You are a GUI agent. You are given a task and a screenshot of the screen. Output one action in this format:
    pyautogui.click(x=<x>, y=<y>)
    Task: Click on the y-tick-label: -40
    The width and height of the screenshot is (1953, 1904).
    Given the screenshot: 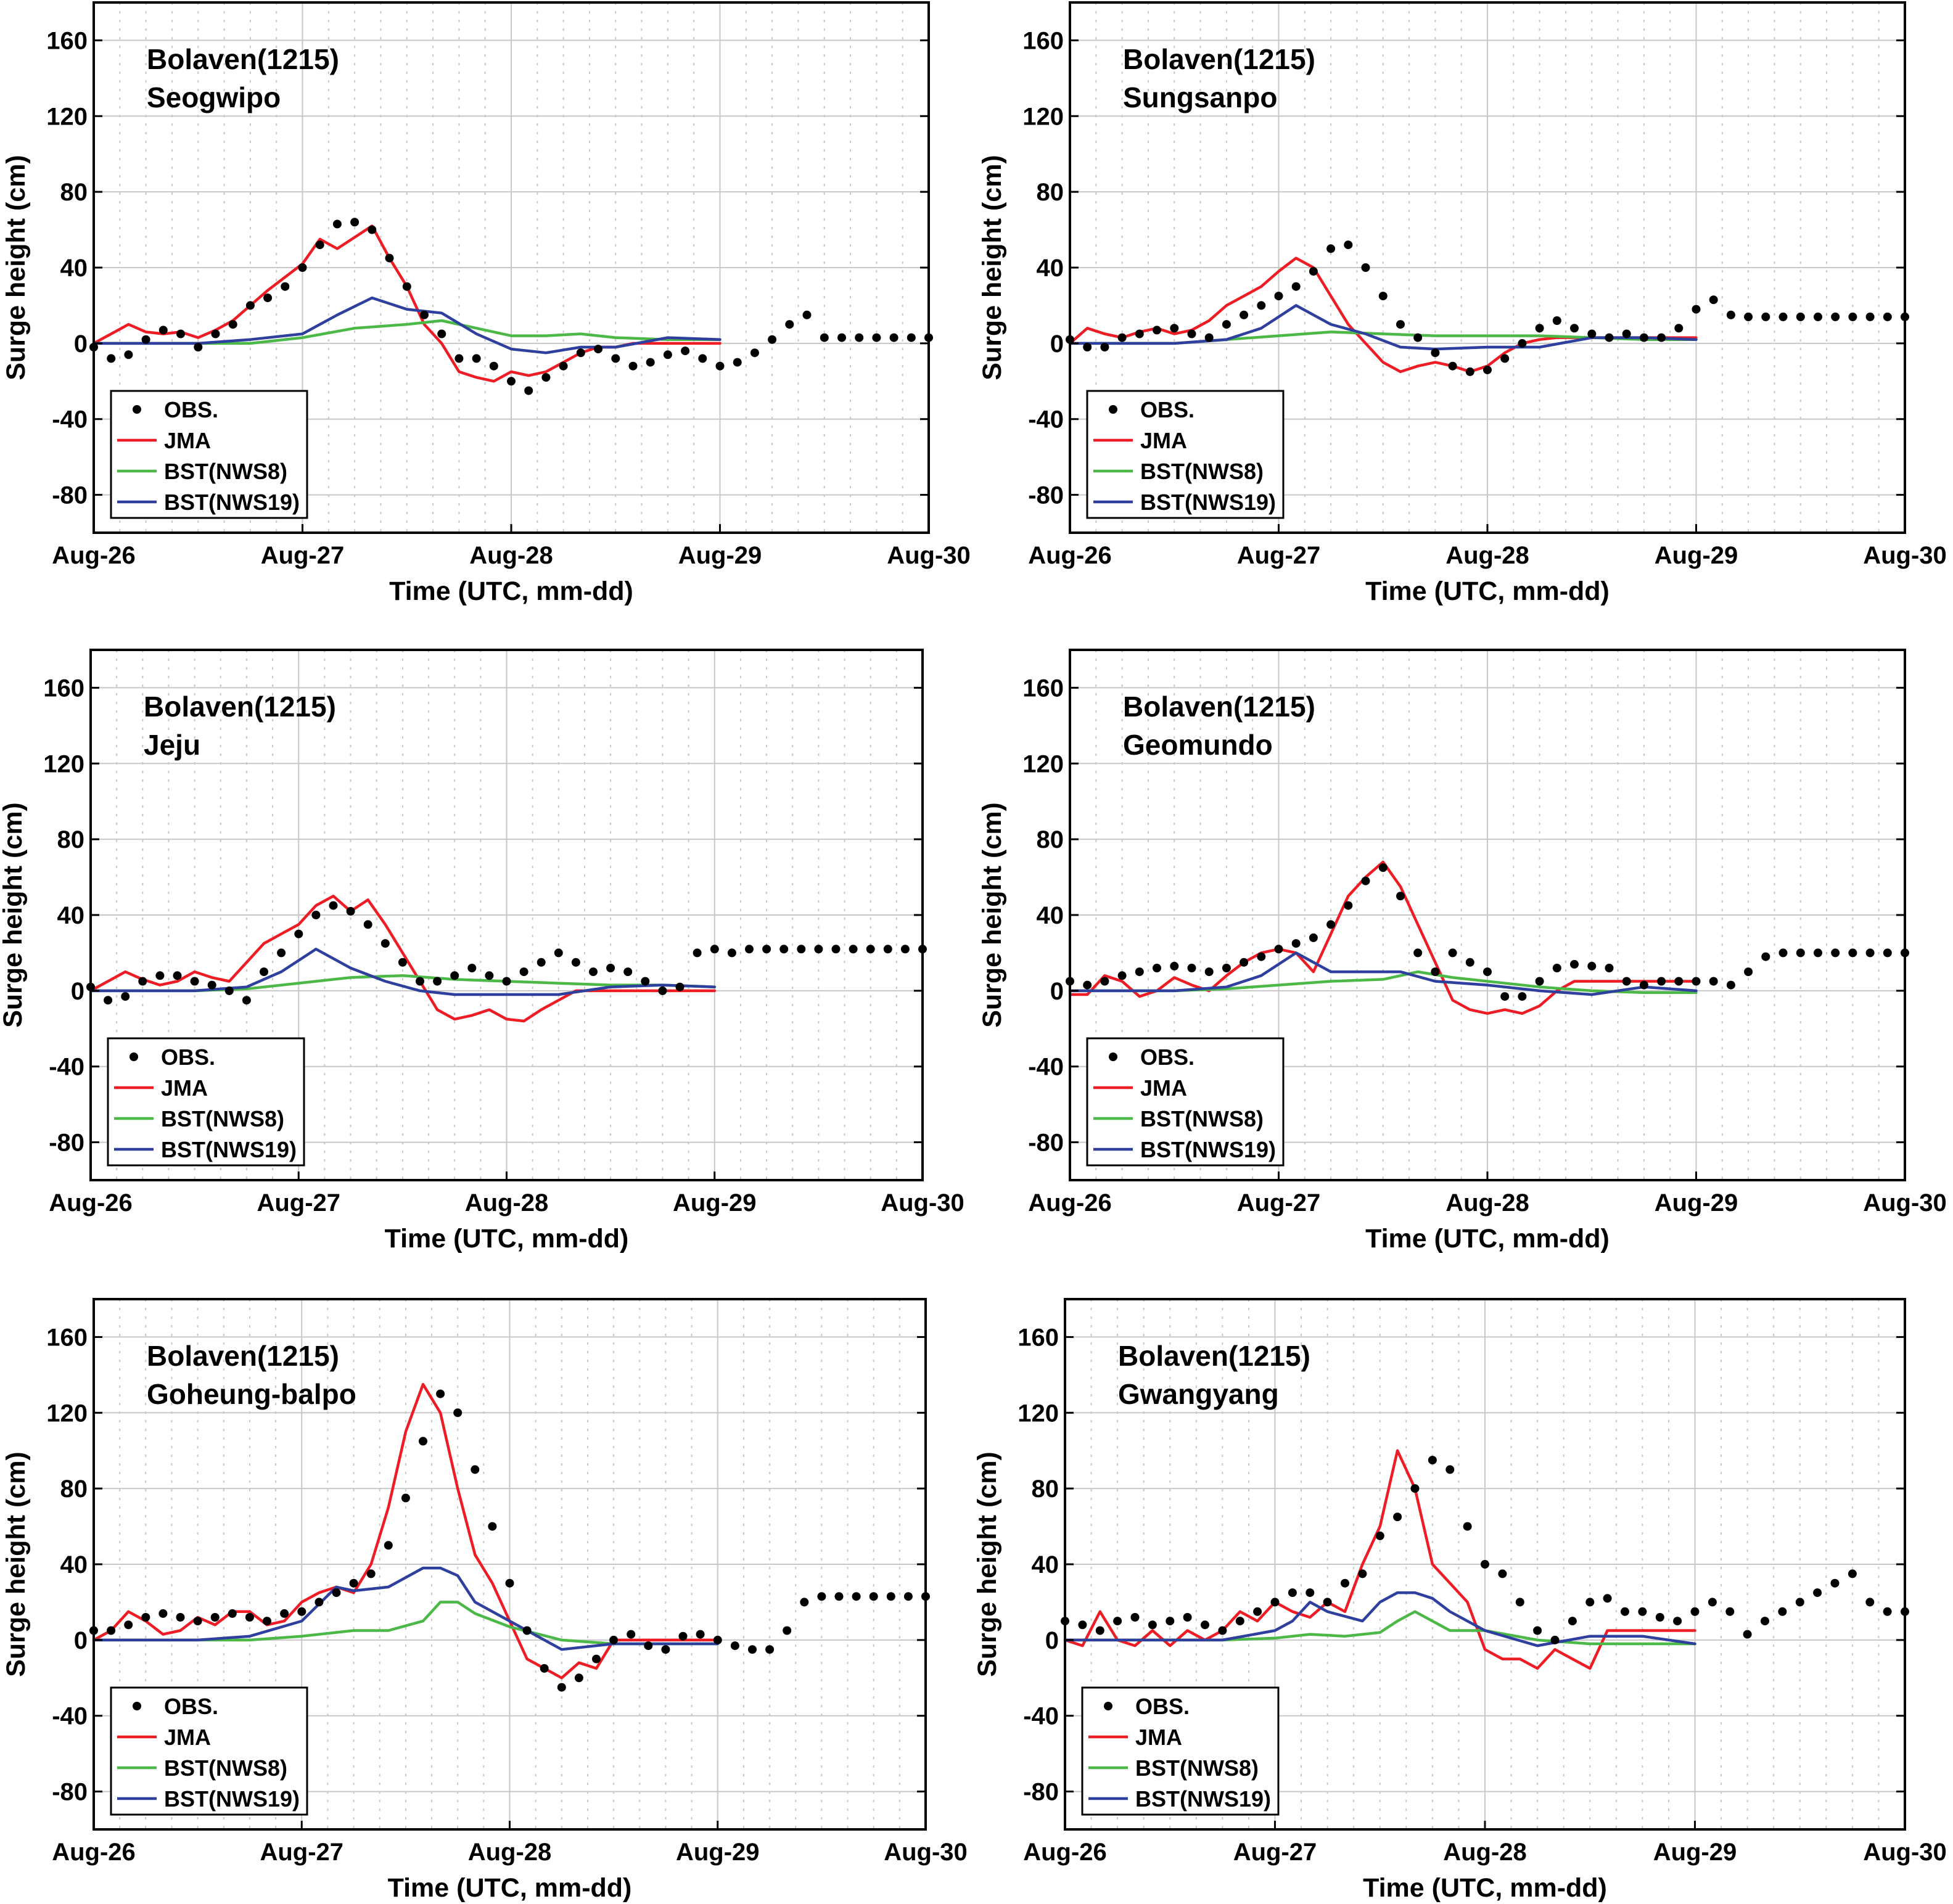 What is the action you would take?
    pyautogui.click(x=70, y=419)
    